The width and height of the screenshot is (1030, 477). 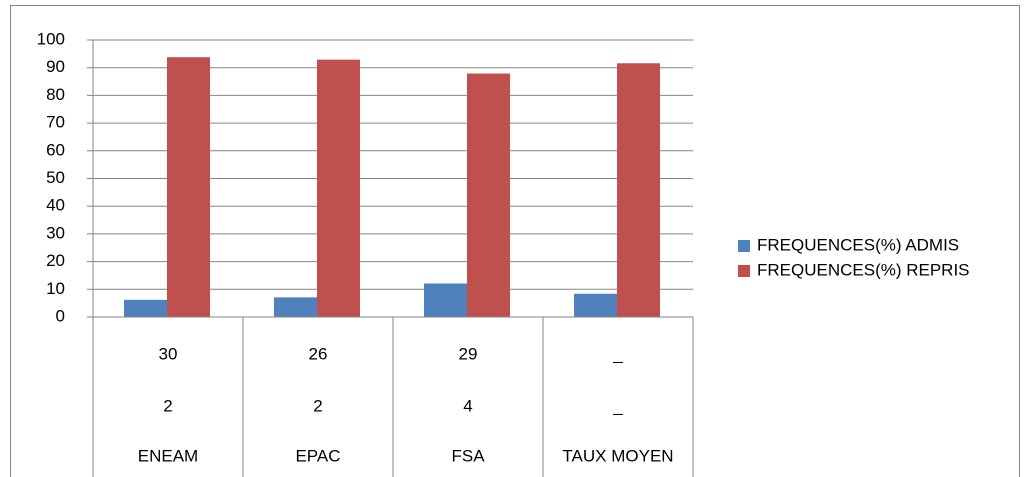 What do you see at coordinates (468, 353) in the screenshot?
I see `x-tick-label: 29` at bounding box center [468, 353].